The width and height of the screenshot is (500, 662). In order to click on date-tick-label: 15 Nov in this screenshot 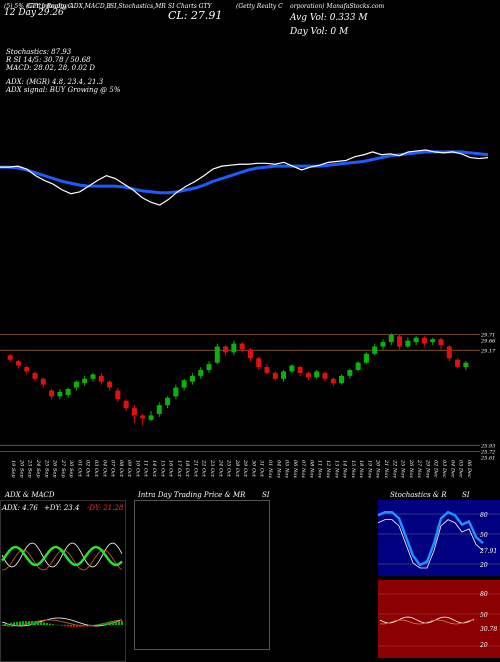, I will do `click(353, 469)`.